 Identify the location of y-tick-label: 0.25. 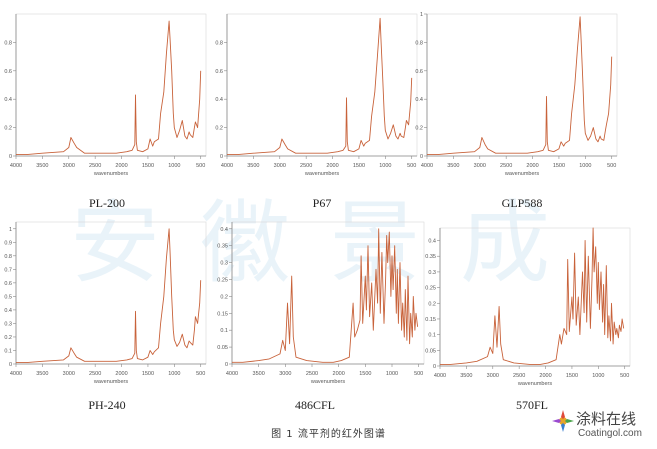
(430, 289).